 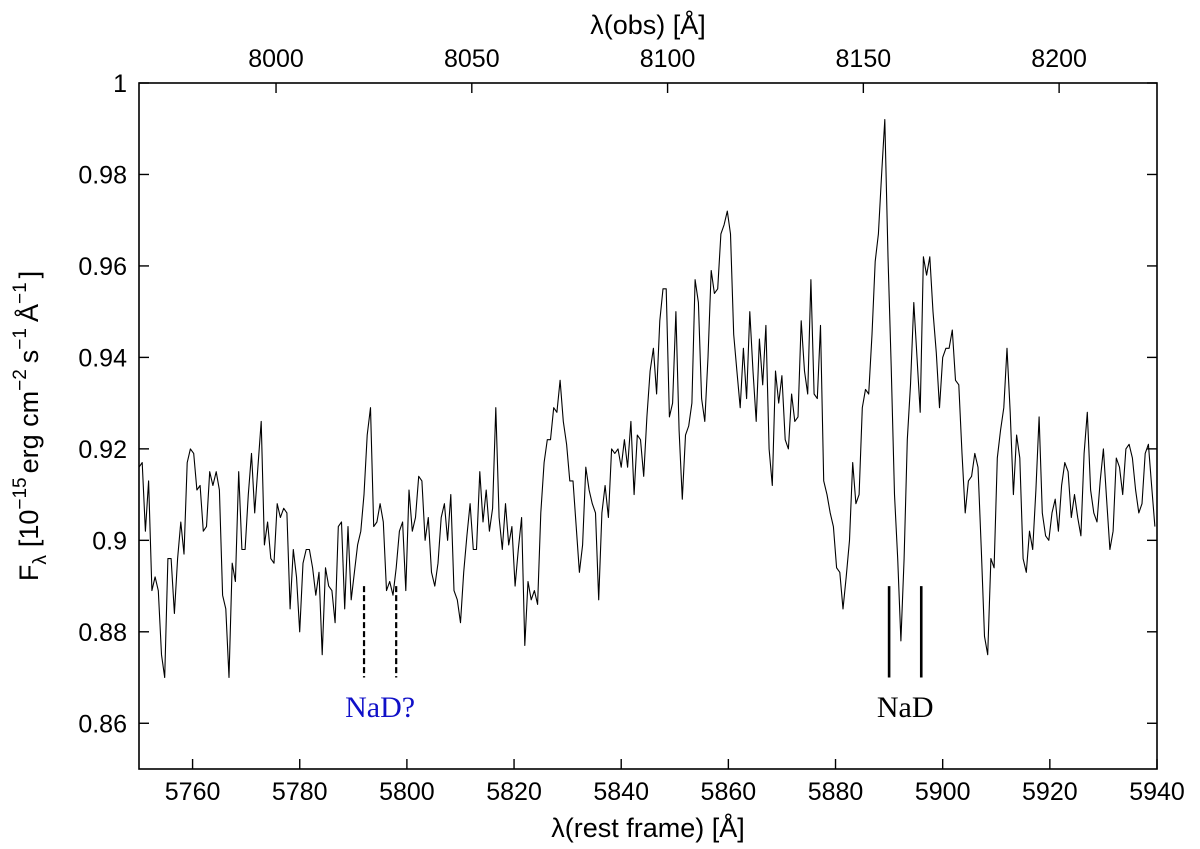 I want to click on y-title-mid3: Å, so click(x=28, y=313).